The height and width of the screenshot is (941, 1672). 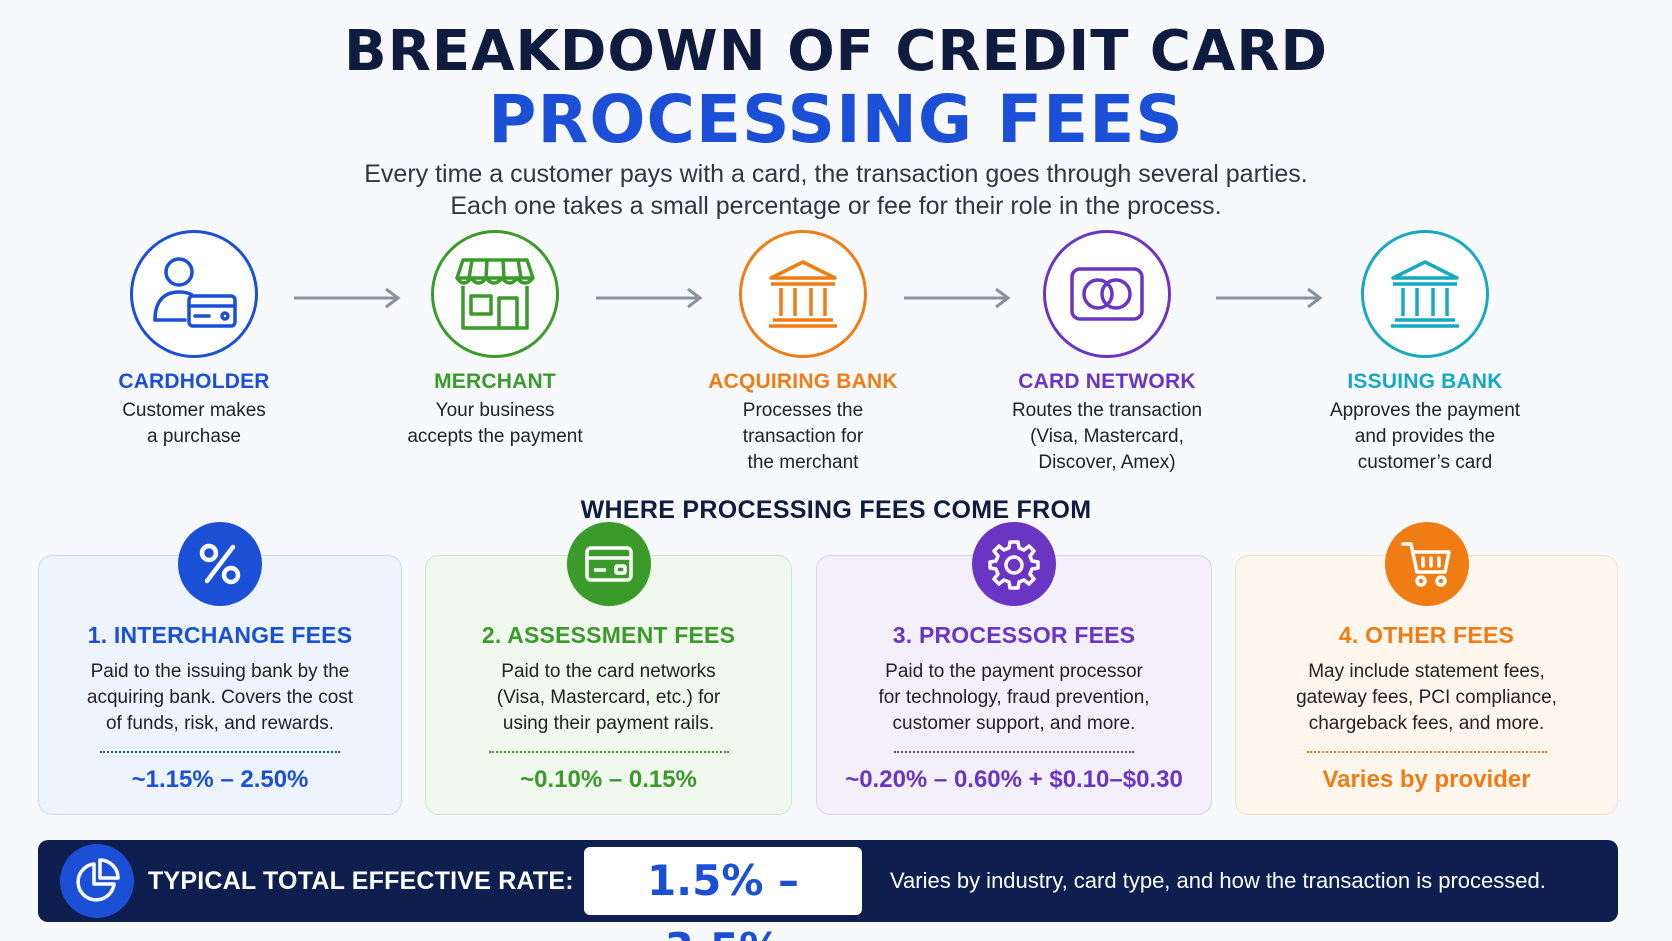 What do you see at coordinates (1014, 723) in the screenshot?
I see `desc-line: customer support, and more.` at bounding box center [1014, 723].